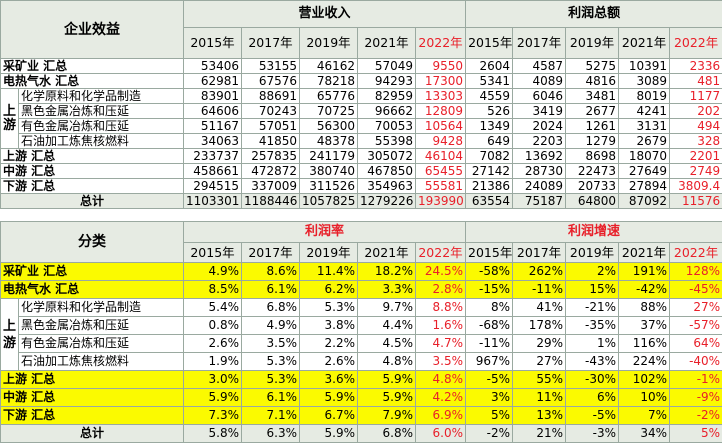 The height and width of the screenshot is (443, 722). Describe the element at coordinates (696, 126) in the screenshot. I see `value-cell: 494` at that location.